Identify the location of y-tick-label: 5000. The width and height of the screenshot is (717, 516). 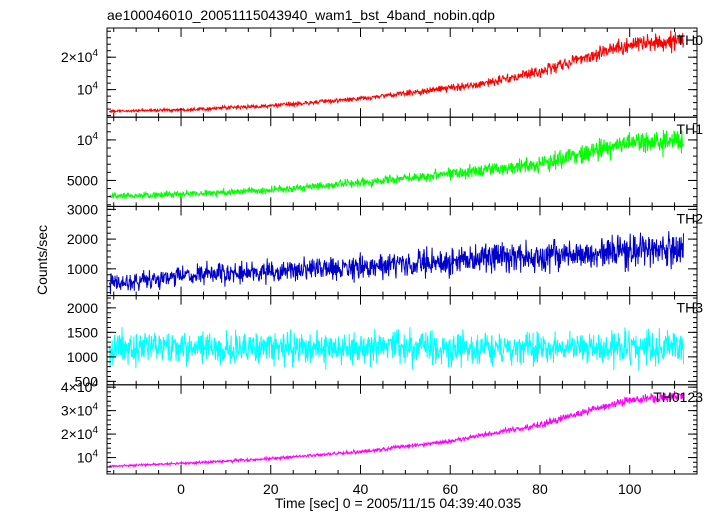
(82, 180).